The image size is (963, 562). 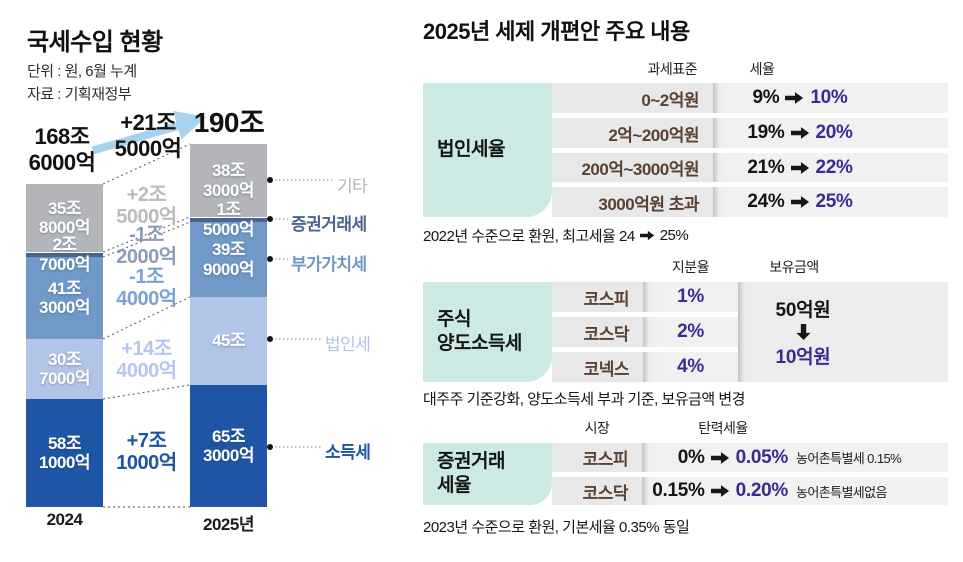 I want to click on segment-value: 41조 3000억, so click(x=64, y=297).